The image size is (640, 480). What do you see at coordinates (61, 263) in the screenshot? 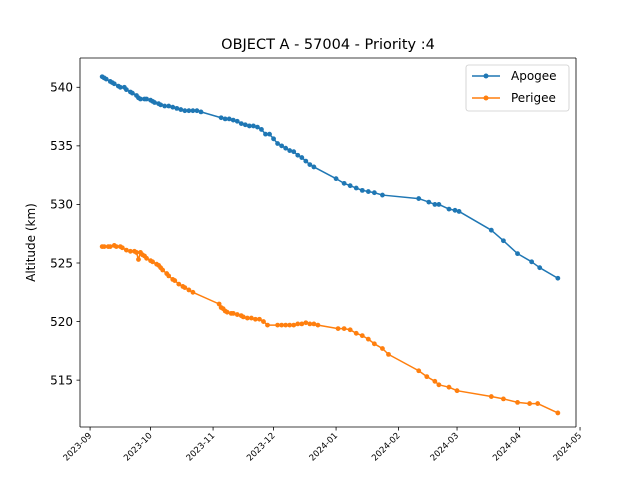
I see `y-tick-label: 525` at bounding box center [61, 263].